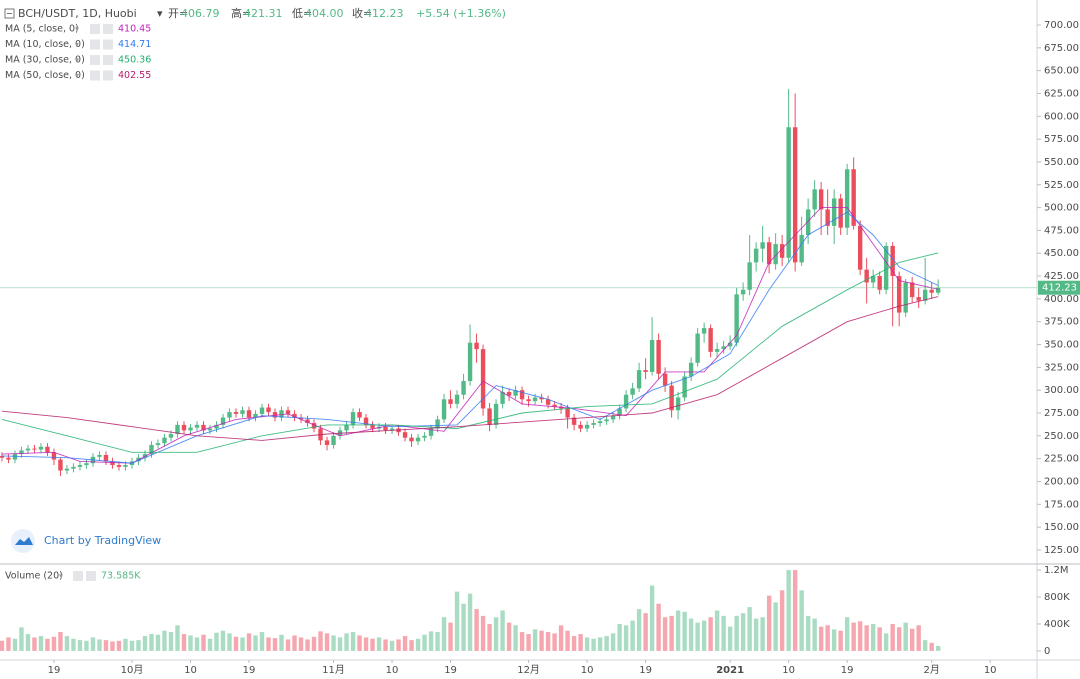 The image size is (1080, 679). I want to click on y-tick-label: 600.00, so click(1061, 116).